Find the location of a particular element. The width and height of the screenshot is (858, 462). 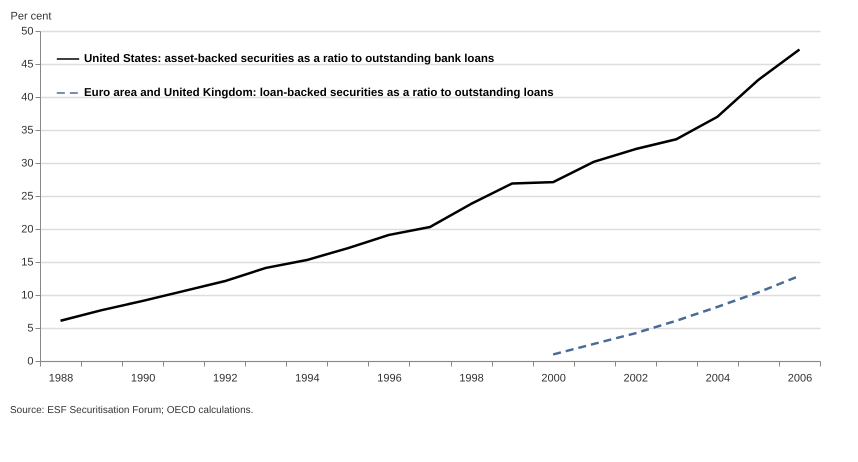

y-tick-label: 50 is located at coordinates (27, 32).